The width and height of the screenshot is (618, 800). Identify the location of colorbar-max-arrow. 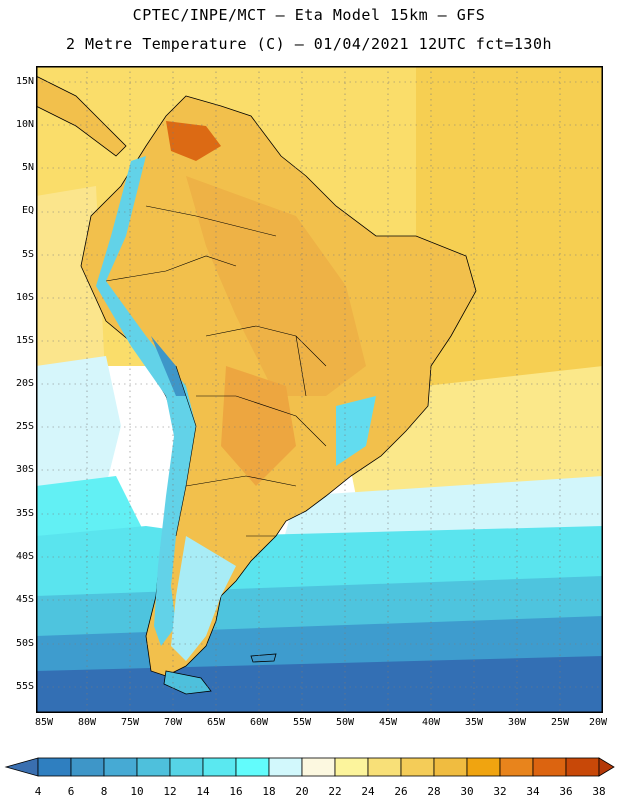
(606, 767).